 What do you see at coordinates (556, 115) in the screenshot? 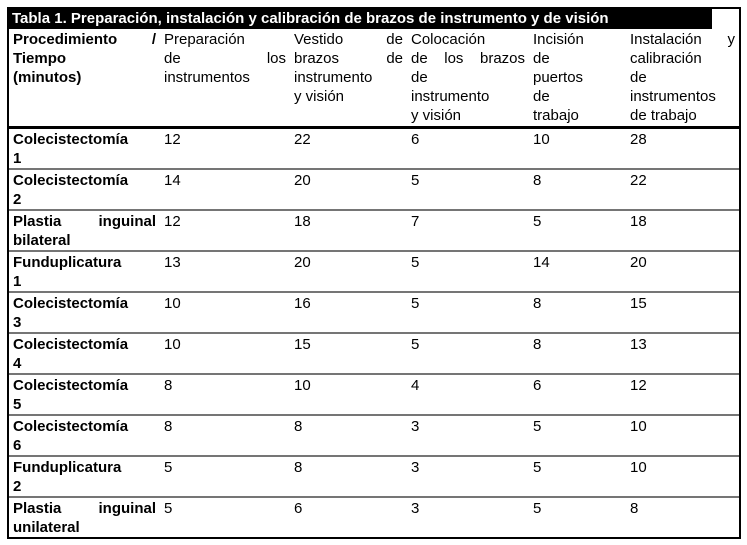
I see `cell-line: trabajo` at bounding box center [556, 115].